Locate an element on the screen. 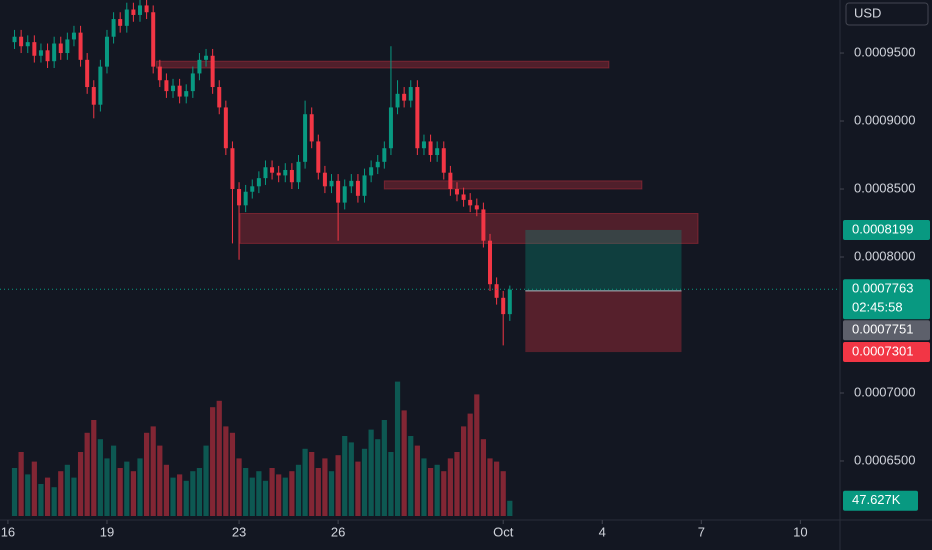 The height and width of the screenshot is (550, 932). x-tick-label: 19 is located at coordinates (107, 531).